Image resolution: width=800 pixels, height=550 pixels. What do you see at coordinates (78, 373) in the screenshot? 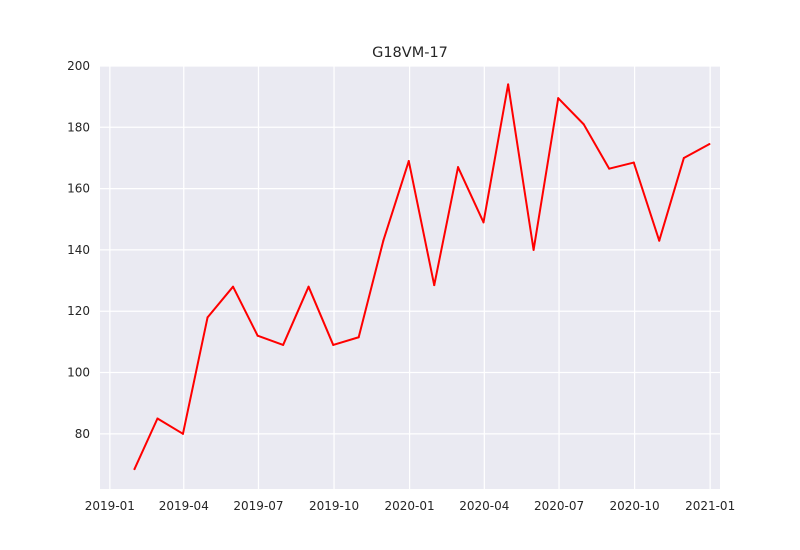
I see `y-tick-label: 100` at bounding box center [78, 373].